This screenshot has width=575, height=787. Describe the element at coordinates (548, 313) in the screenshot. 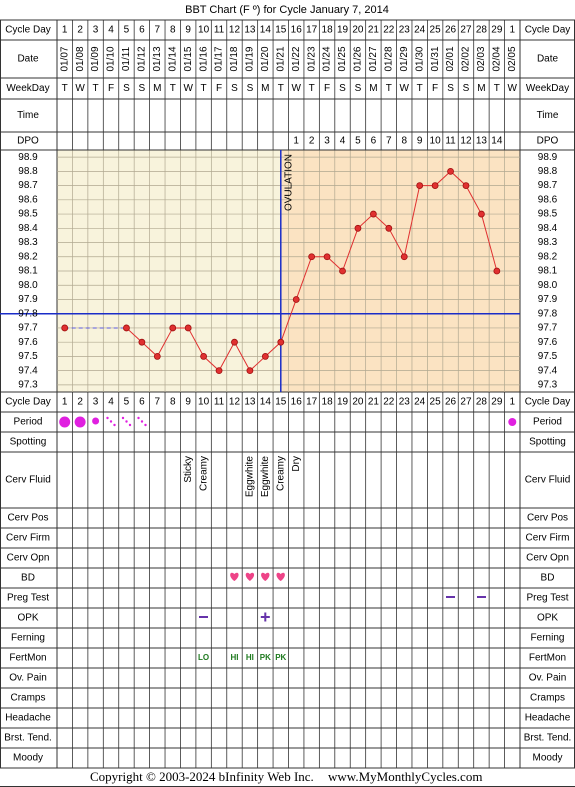

I see `y-tick-label: 97.8` at that location.